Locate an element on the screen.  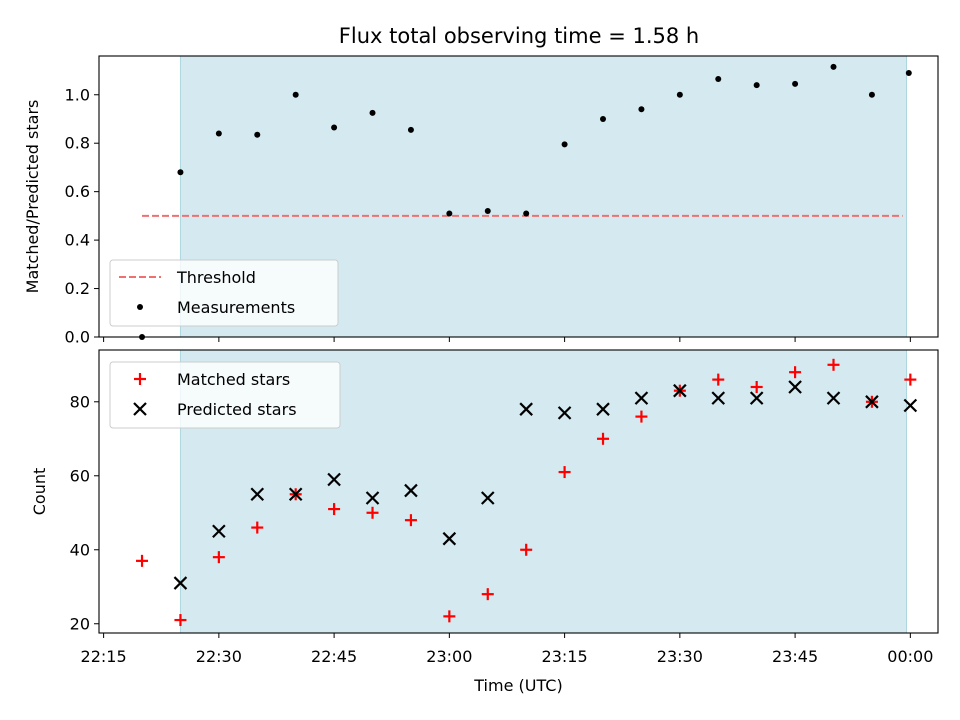
y-tick-label: 60 is located at coordinates (80, 475).